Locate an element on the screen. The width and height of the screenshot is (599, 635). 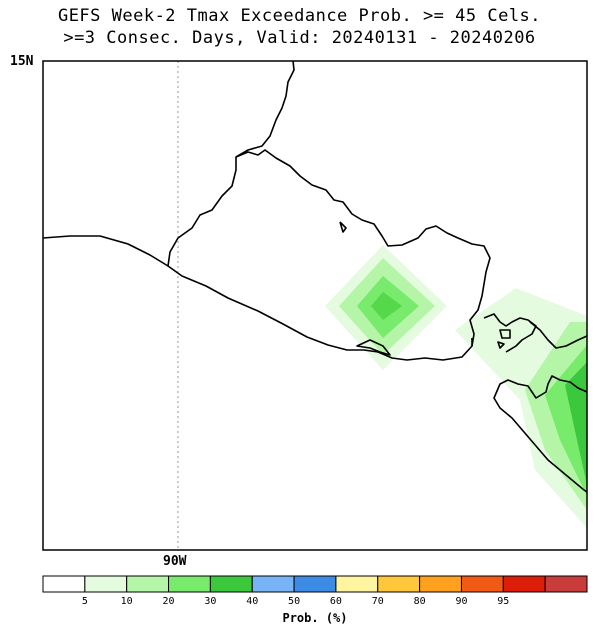
latitude-label-15n: 15N is located at coordinates (22, 61).